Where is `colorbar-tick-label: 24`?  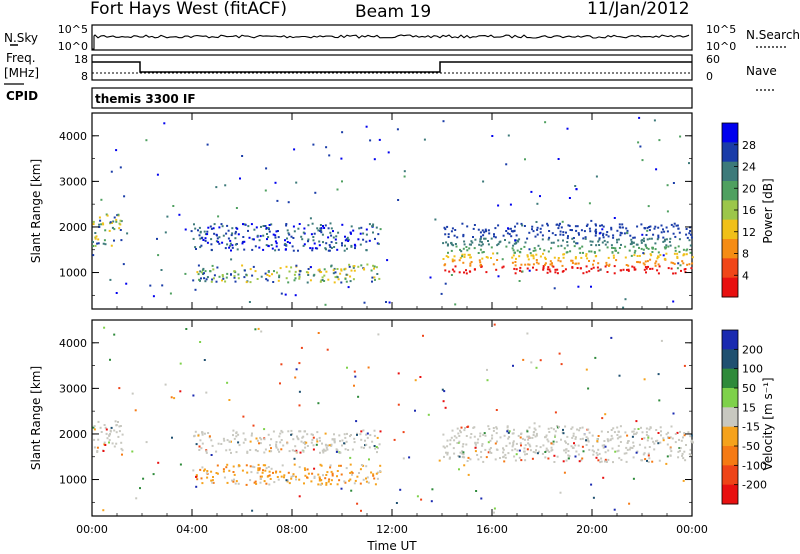 colorbar-tick-label: 24 is located at coordinates (749, 167).